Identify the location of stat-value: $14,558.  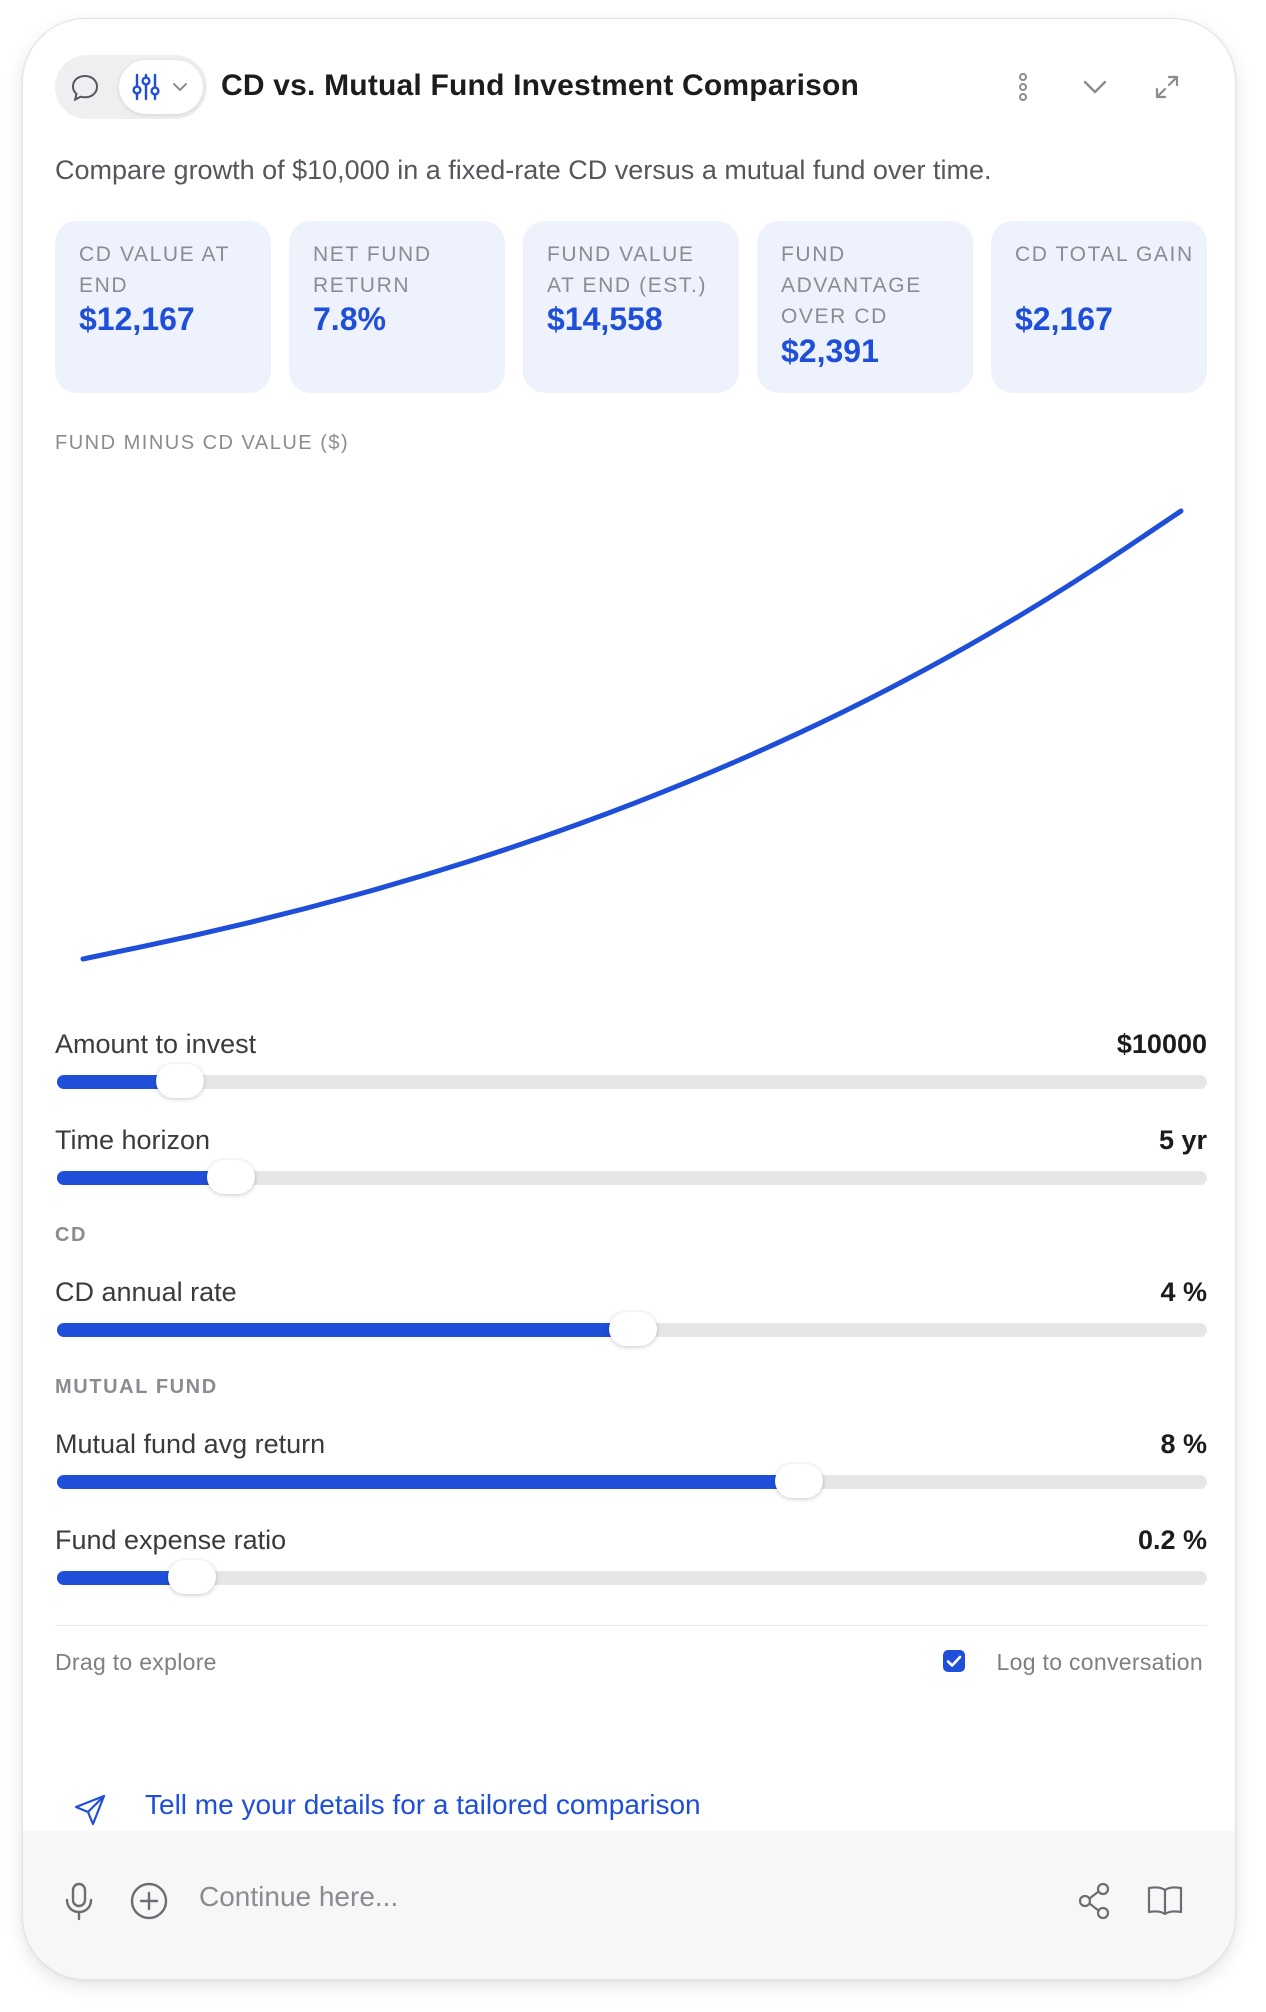
(605, 319).